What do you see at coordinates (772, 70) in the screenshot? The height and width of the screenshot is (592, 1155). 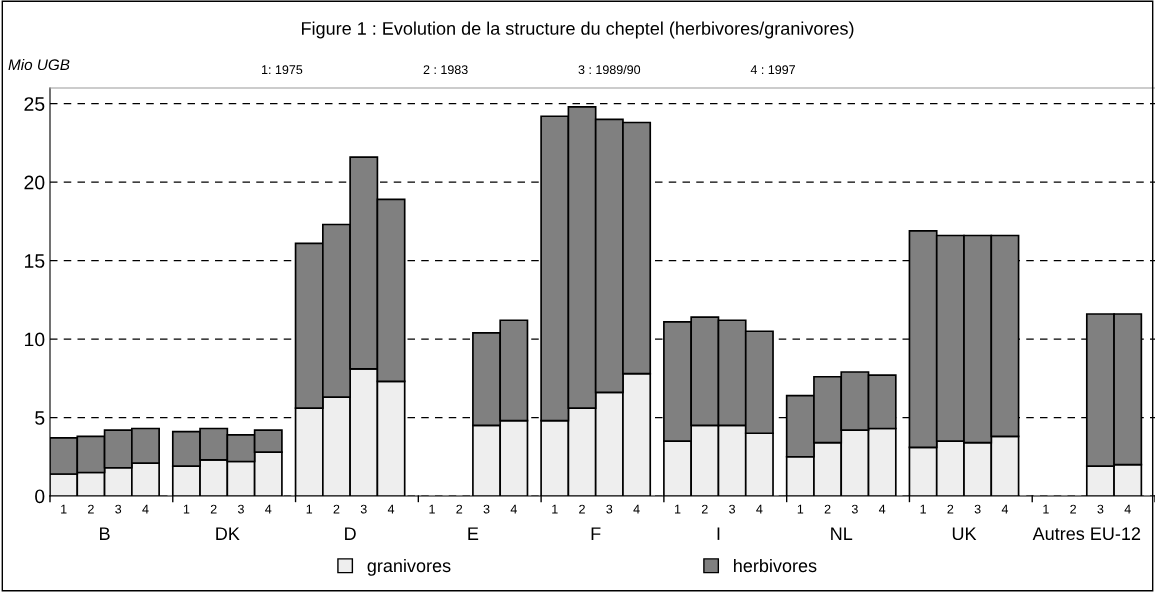 I see `text: 4 : 1997` at bounding box center [772, 70].